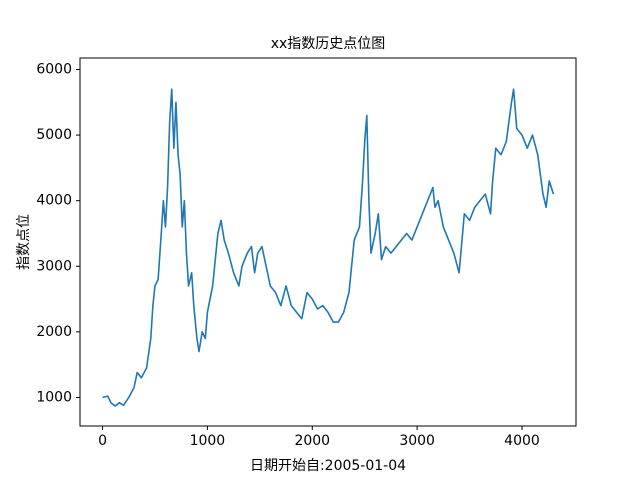 This screenshot has width=640, height=480. I want to click on y-tick-label: 1000, so click(54, 397).